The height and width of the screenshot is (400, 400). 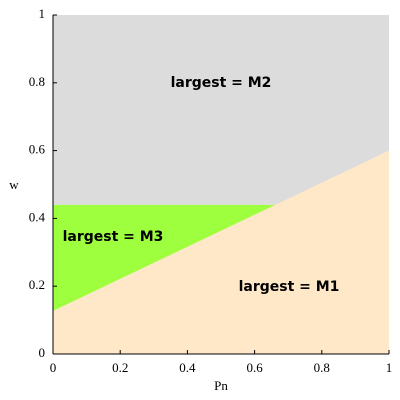 What do you see at coordinates (120, 367) in the screenshot?
I see `x-tick-label: 0.2` at bounding box center [120, 367].